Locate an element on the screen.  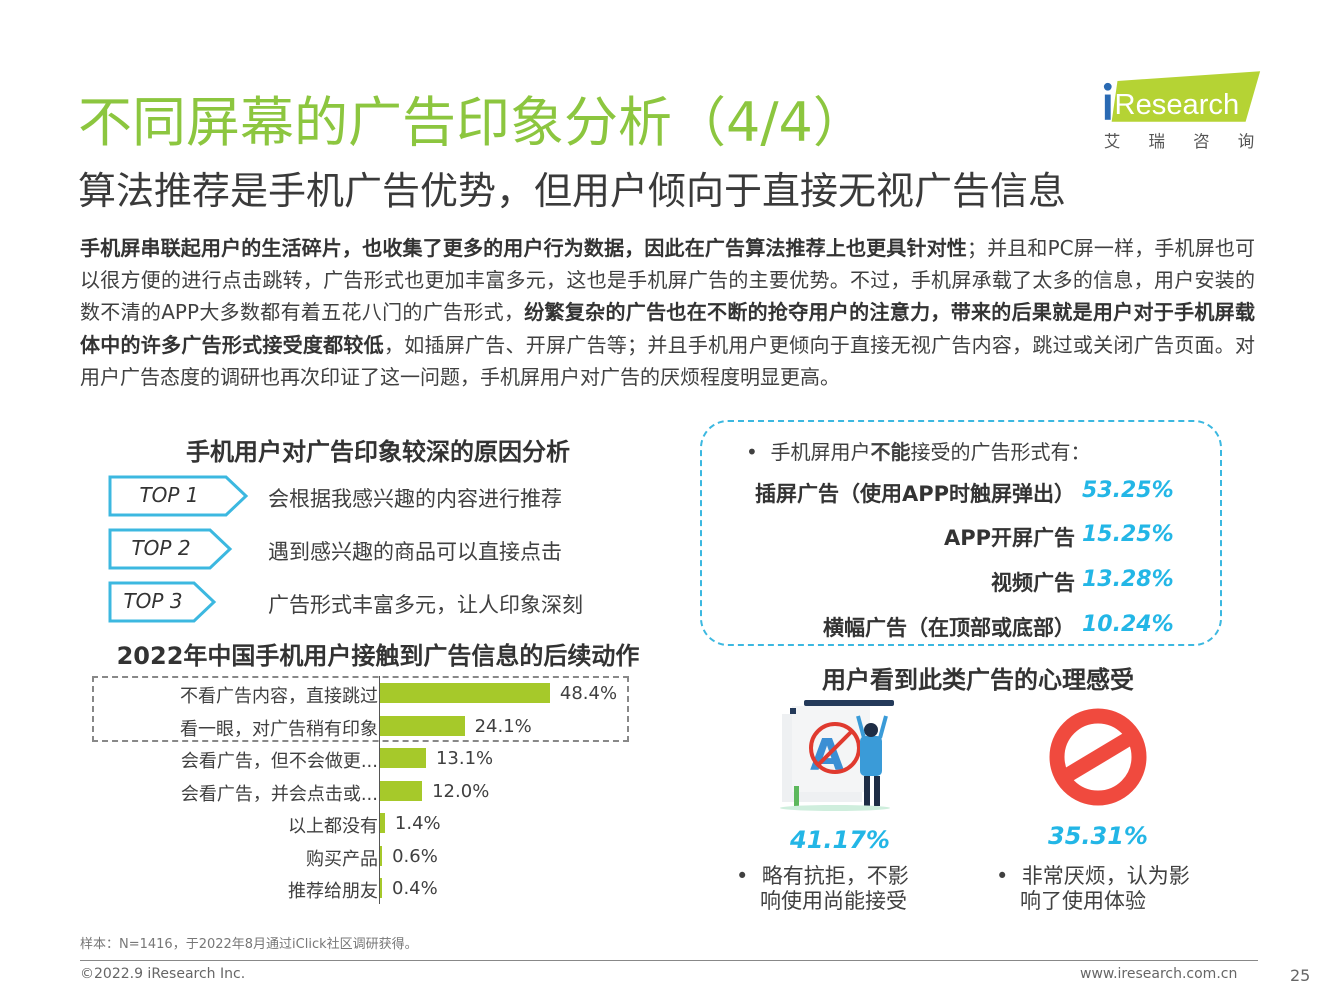
unacceptable-value: 53.25% is located at coordinates (1128, 490).